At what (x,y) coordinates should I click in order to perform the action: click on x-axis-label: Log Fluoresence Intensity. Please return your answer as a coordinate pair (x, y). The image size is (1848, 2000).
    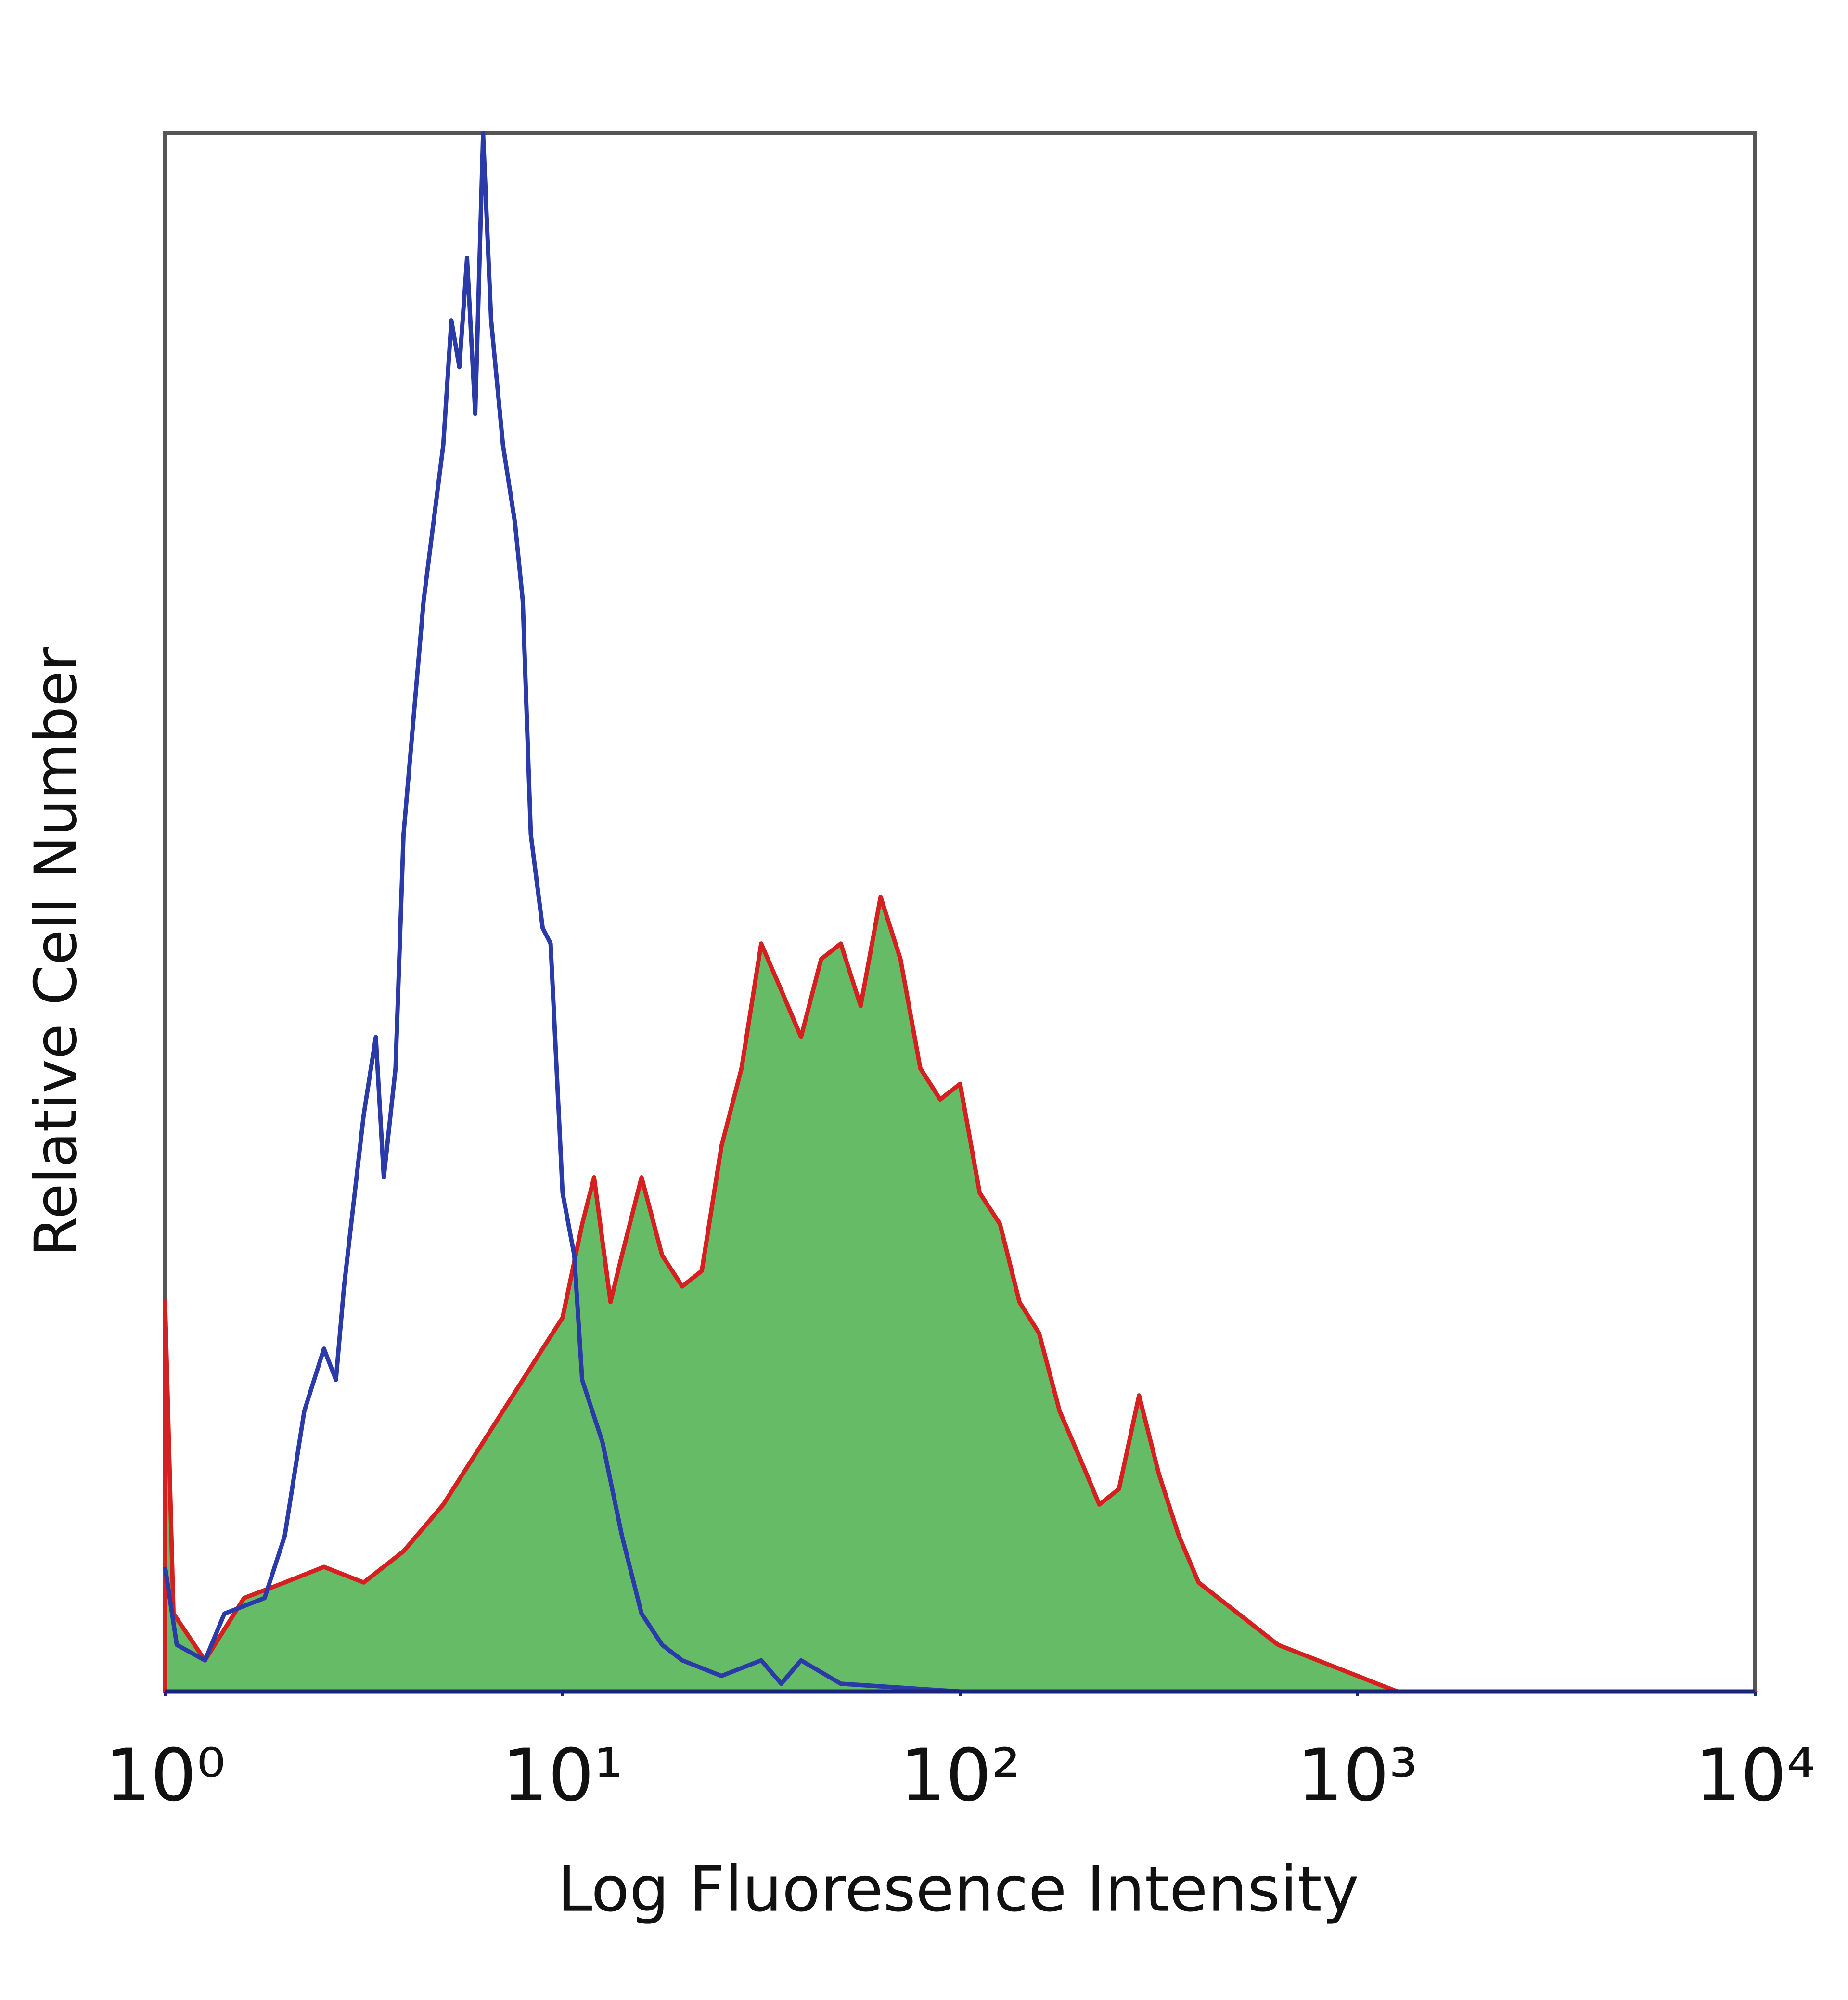
    Looking at the image, I should click on (958, 1889).